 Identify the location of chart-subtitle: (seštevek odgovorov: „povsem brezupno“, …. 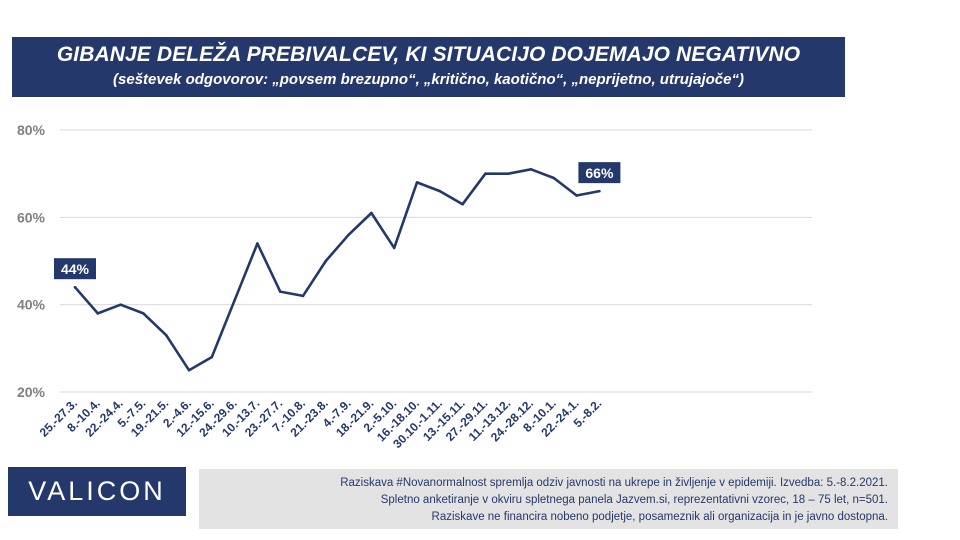
(428, 79).